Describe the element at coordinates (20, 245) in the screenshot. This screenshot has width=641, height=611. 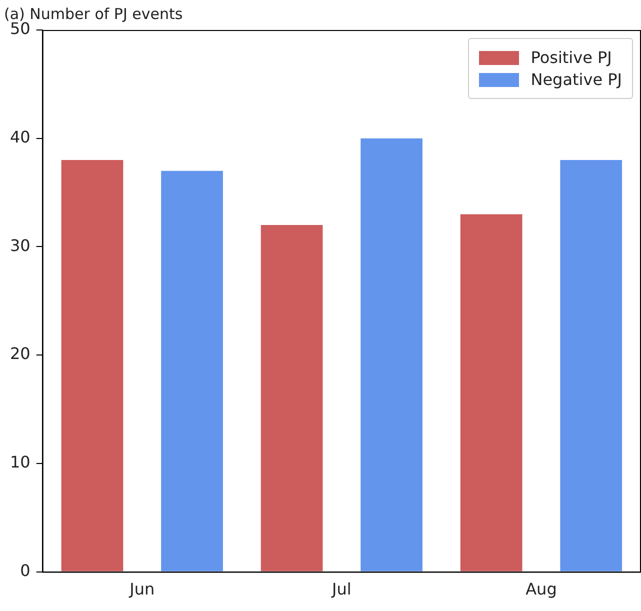
I see `y-tick-label: 30` at that location.